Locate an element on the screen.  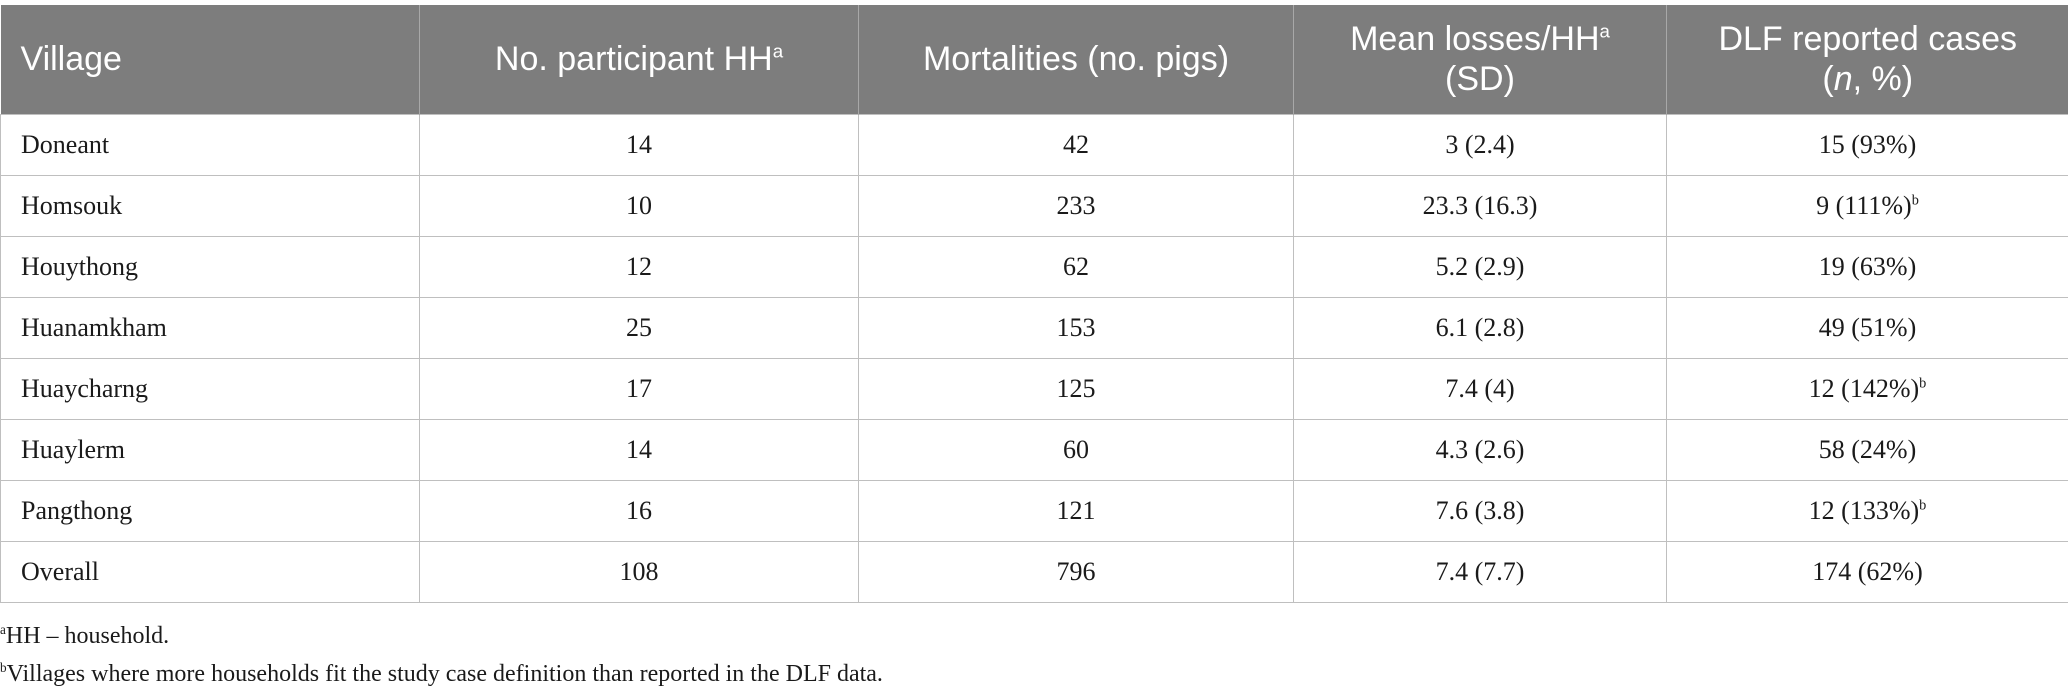
table-row: Huanamkham 25 153 6.1 (2.8) 49 (51%) is located at coordinates (1034, 327).